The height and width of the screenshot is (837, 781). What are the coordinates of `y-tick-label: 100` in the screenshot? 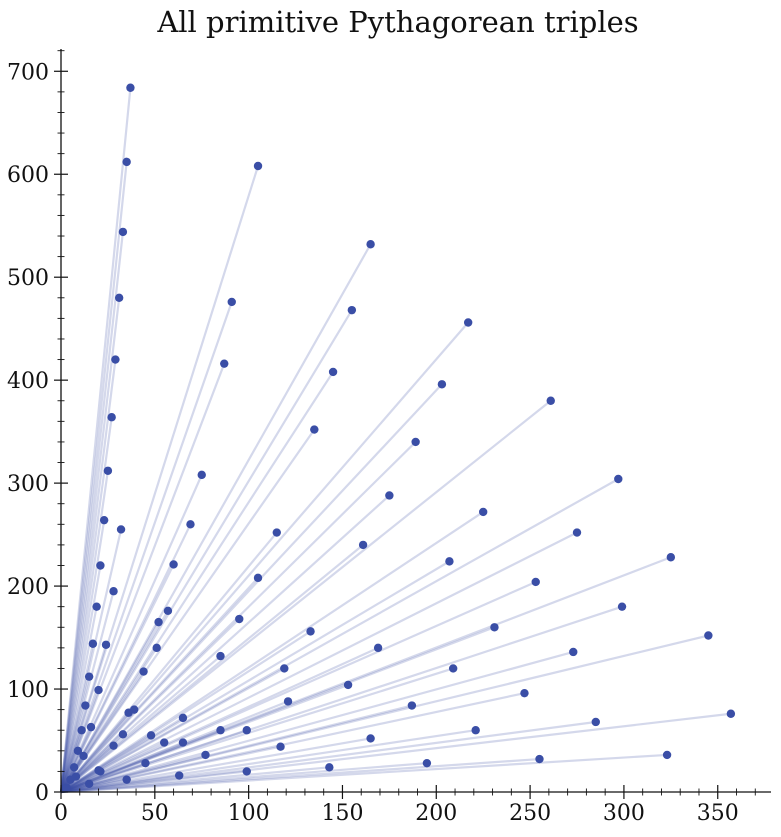 It's located at (28, 690).